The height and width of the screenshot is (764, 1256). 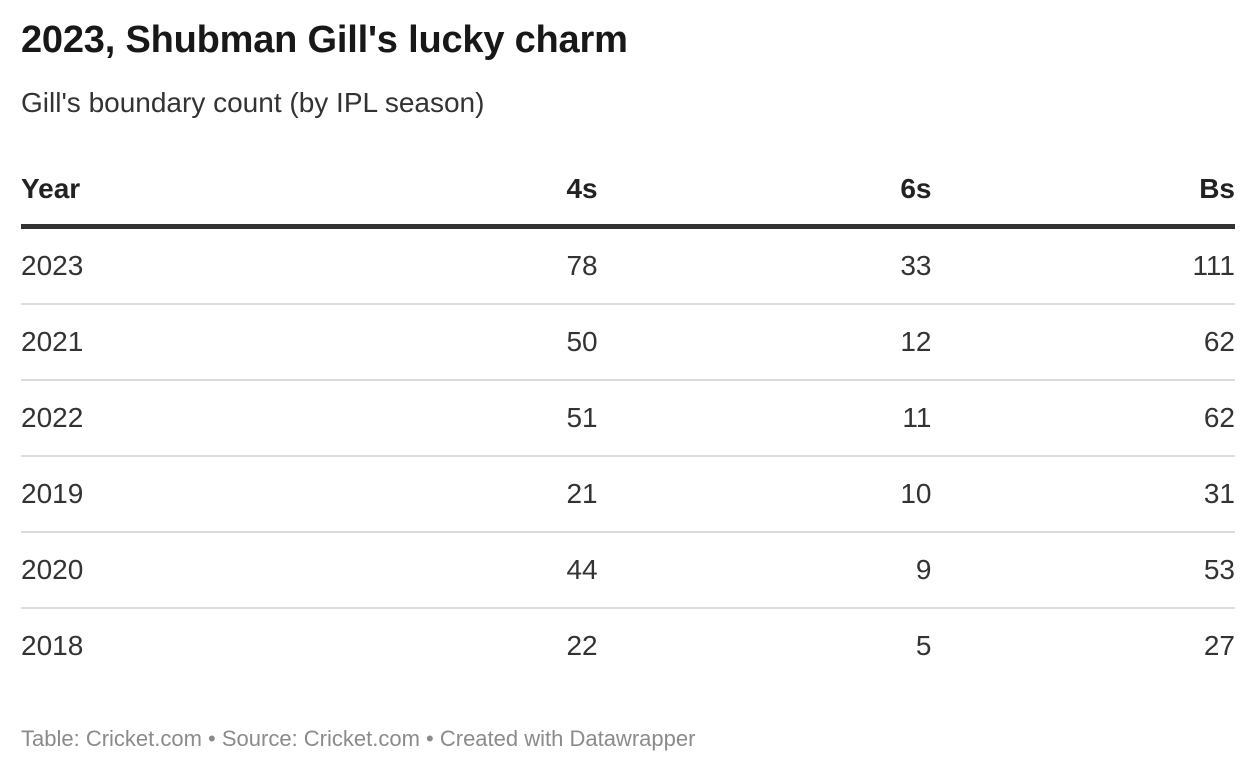 I want to click on cell-6s: 11, so click(x=764, y=418).